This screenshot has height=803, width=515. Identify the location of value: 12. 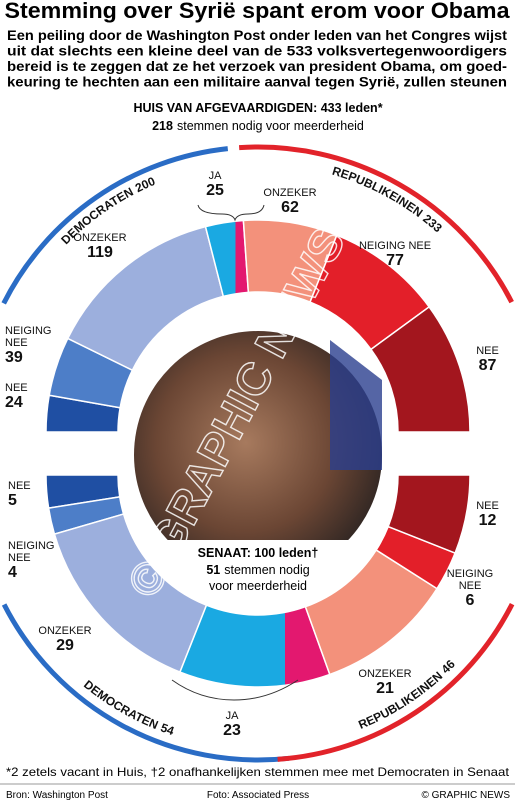
(487, 520).